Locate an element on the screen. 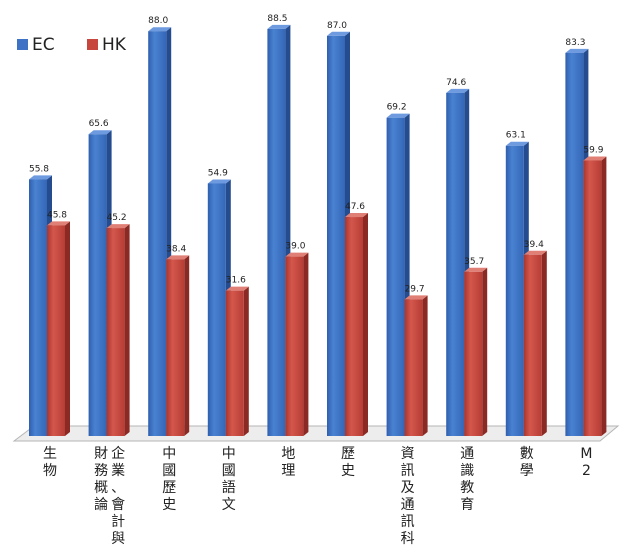 This screenshot has height=551, width=627. category-label-4-0-0: 地 is located at coordinates (288, 454).